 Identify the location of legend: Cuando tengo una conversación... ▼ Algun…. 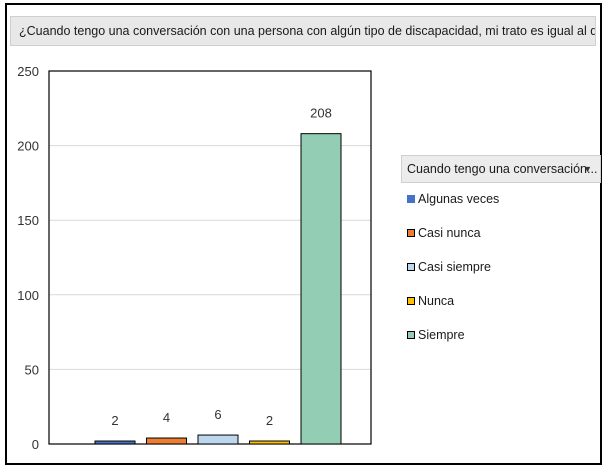
(503, 250).